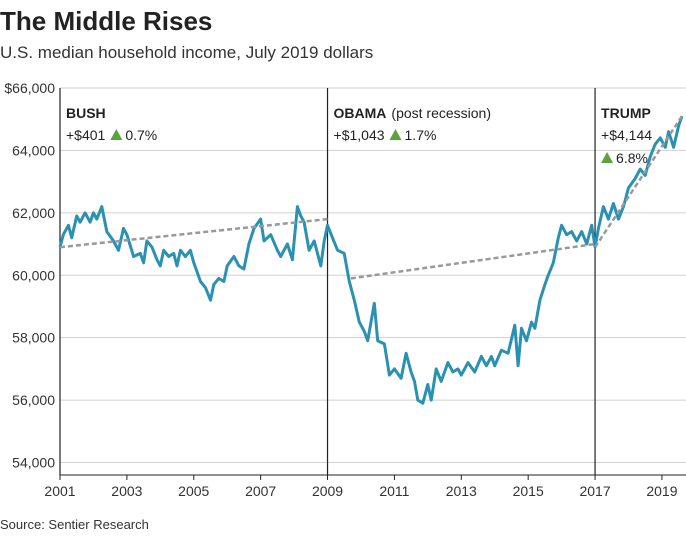 The image size is (686, 539). What do you see at coordinates (126, 491) in the screenshot?
I see `x-tick-label: 2003` at bounding box center [126, 491].